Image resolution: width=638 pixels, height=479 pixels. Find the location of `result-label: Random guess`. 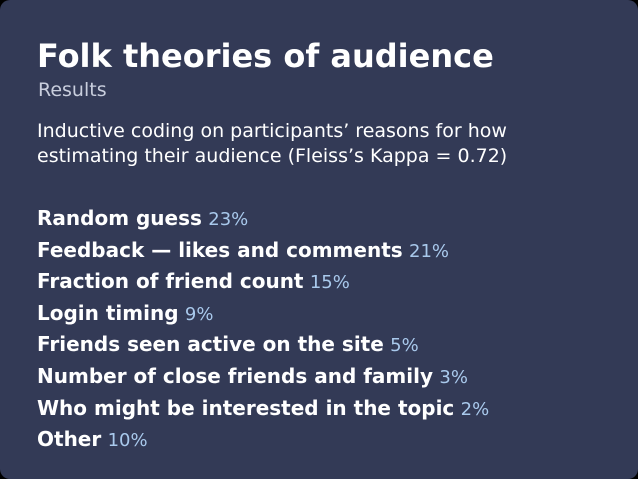

result-label: Random guess is located at coordinates (119, 218).